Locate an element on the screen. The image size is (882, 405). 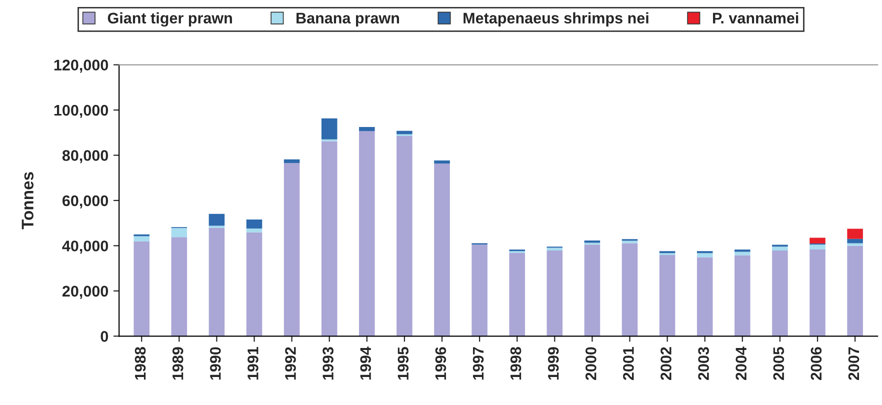
x-tick-label: 2007 is located at coordinates (854, 363).